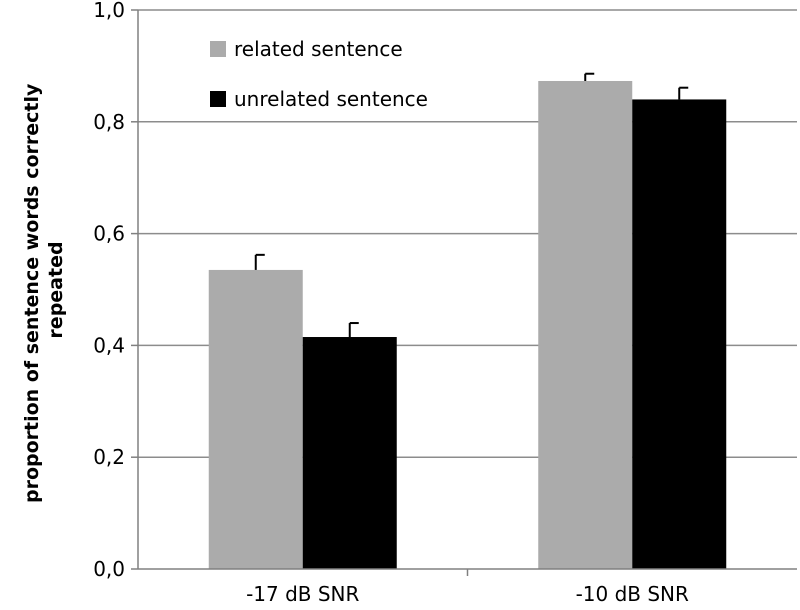  What do you see at coordinates (109, 569) in the screenshot?
I see `y-tick-label: 0,0` at bounding box center [109, 569].